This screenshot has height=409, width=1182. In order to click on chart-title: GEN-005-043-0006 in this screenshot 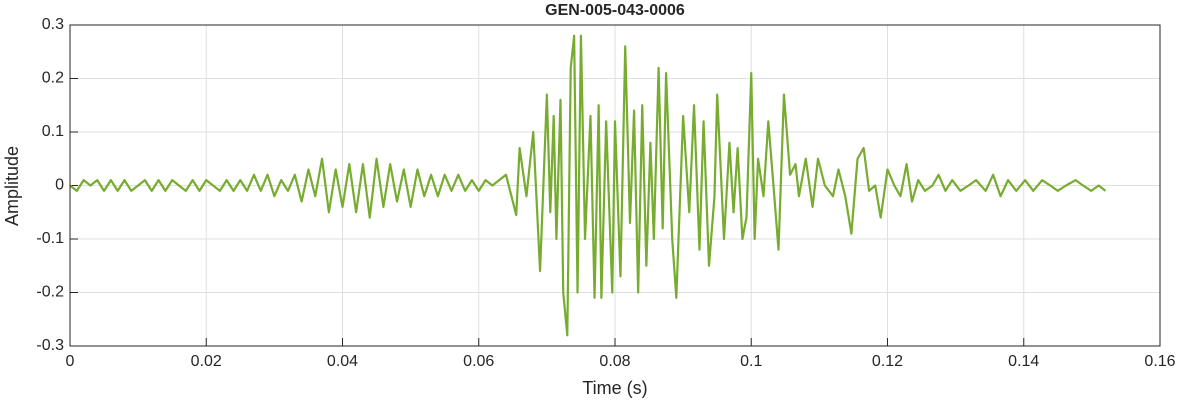, I will do `click(615, 10)`.